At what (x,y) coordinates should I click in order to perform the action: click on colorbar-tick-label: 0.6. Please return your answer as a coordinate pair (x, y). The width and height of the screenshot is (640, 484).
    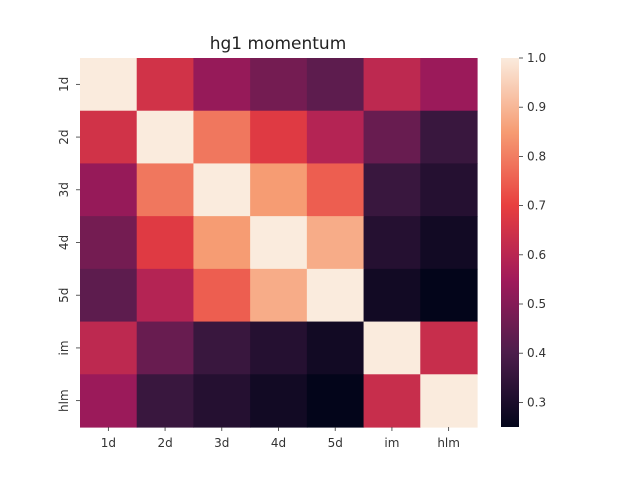
    Looking at the image, I should click on (536, 255).